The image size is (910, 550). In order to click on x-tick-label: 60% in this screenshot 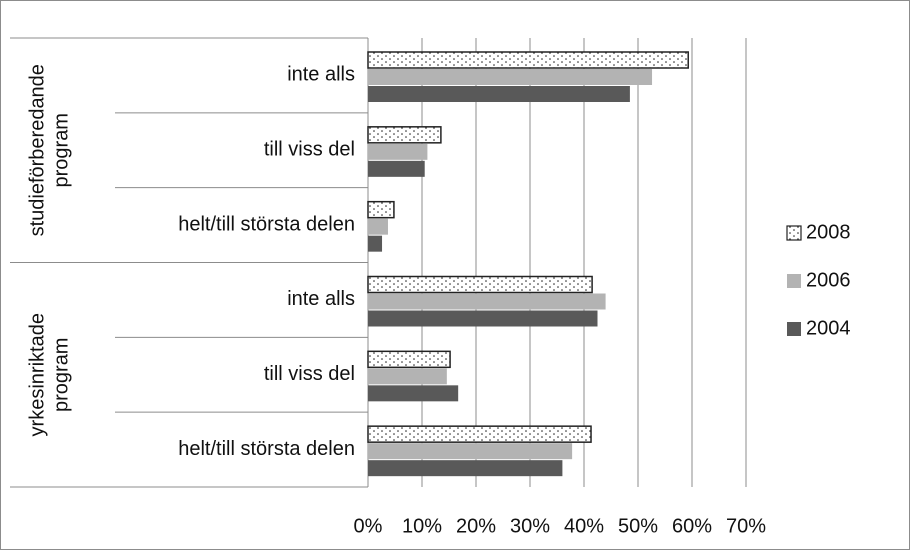, I will do `click(692, 526)`.